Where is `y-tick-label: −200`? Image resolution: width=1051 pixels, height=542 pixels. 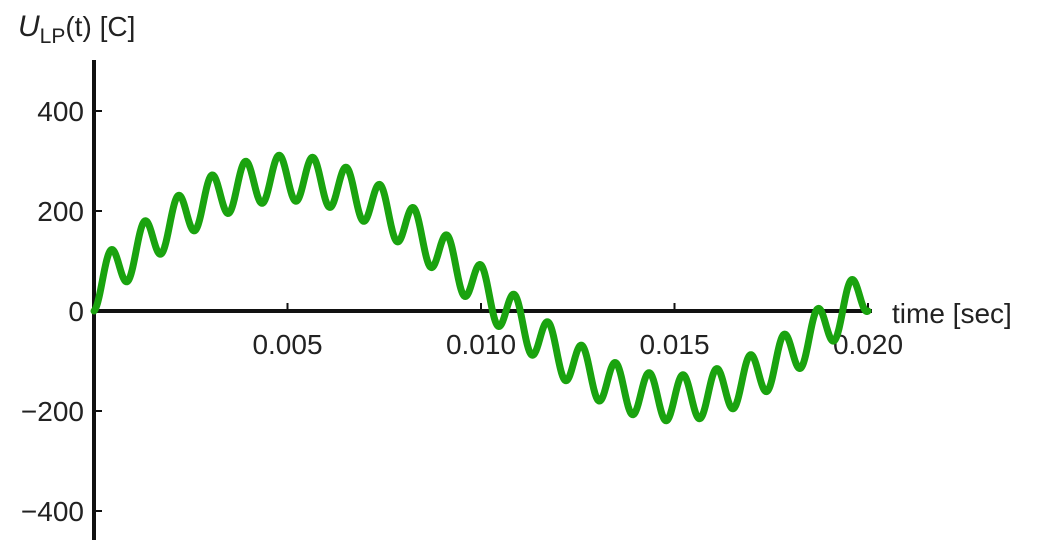
y-tick-label: −200 is located at coordinates (52, 411).